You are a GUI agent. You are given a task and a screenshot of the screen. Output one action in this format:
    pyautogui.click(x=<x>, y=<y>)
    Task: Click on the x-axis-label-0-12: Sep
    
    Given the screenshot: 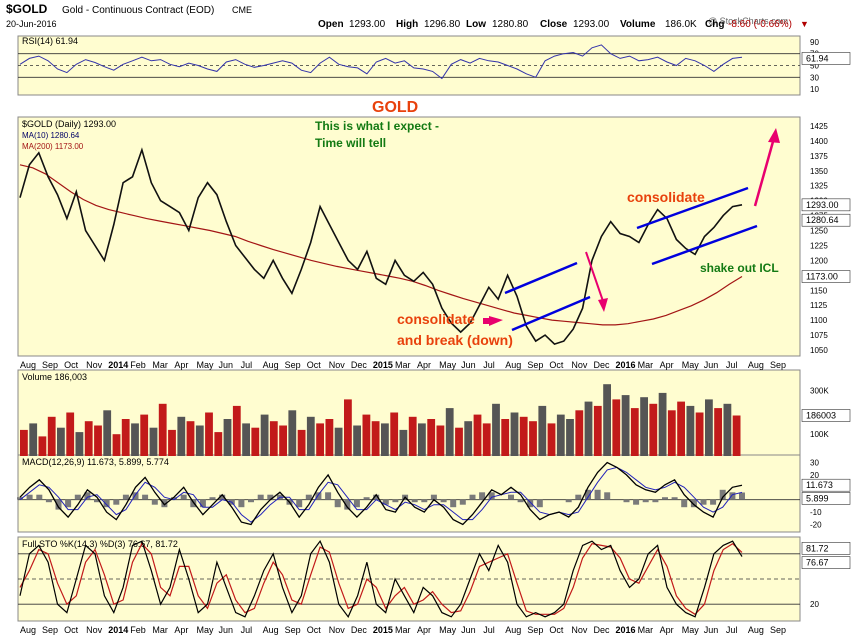 What is the action you would take?
    pyautogui.click(x=293, y=365)
    